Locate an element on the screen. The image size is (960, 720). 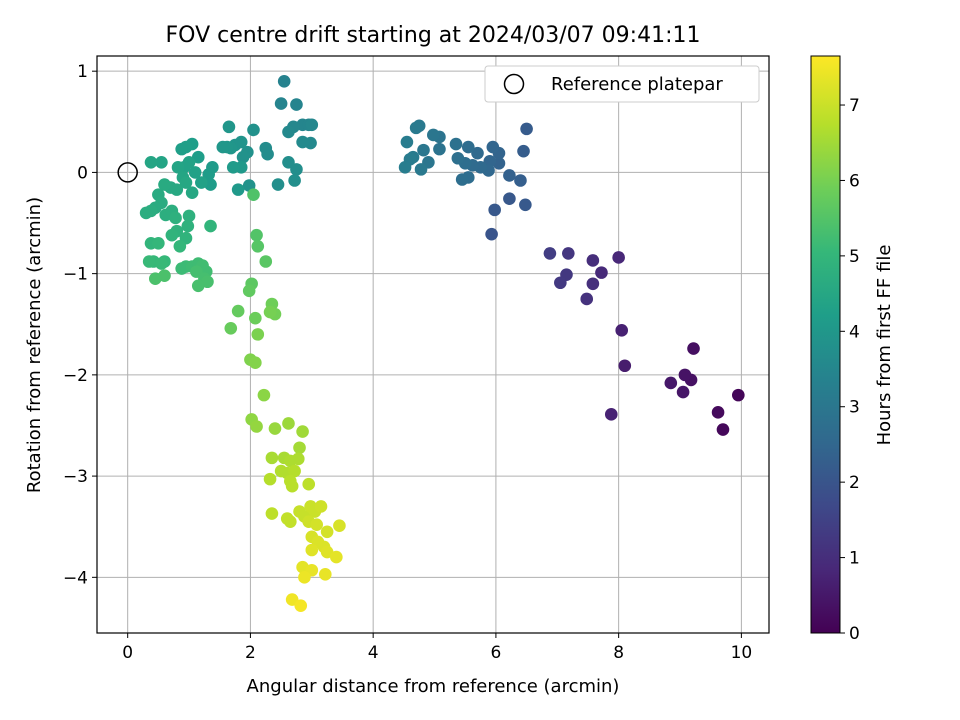
x-tick-label: 2 is located at coordinates (250, 653).